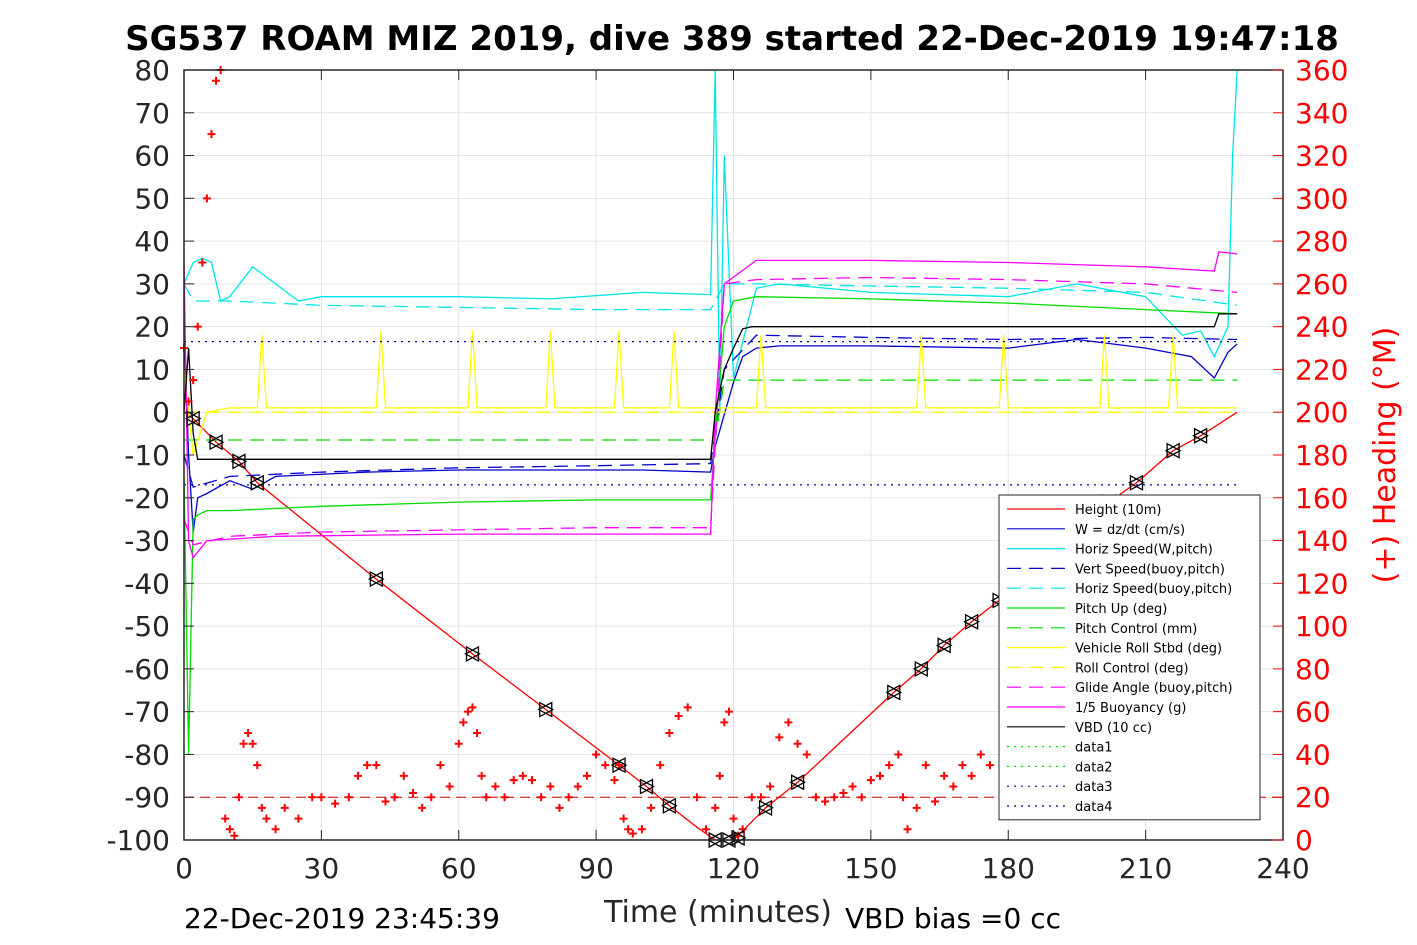 The image size is (1417, 945). I want to click on y2-tick-label: 200, so click(1321, 412).